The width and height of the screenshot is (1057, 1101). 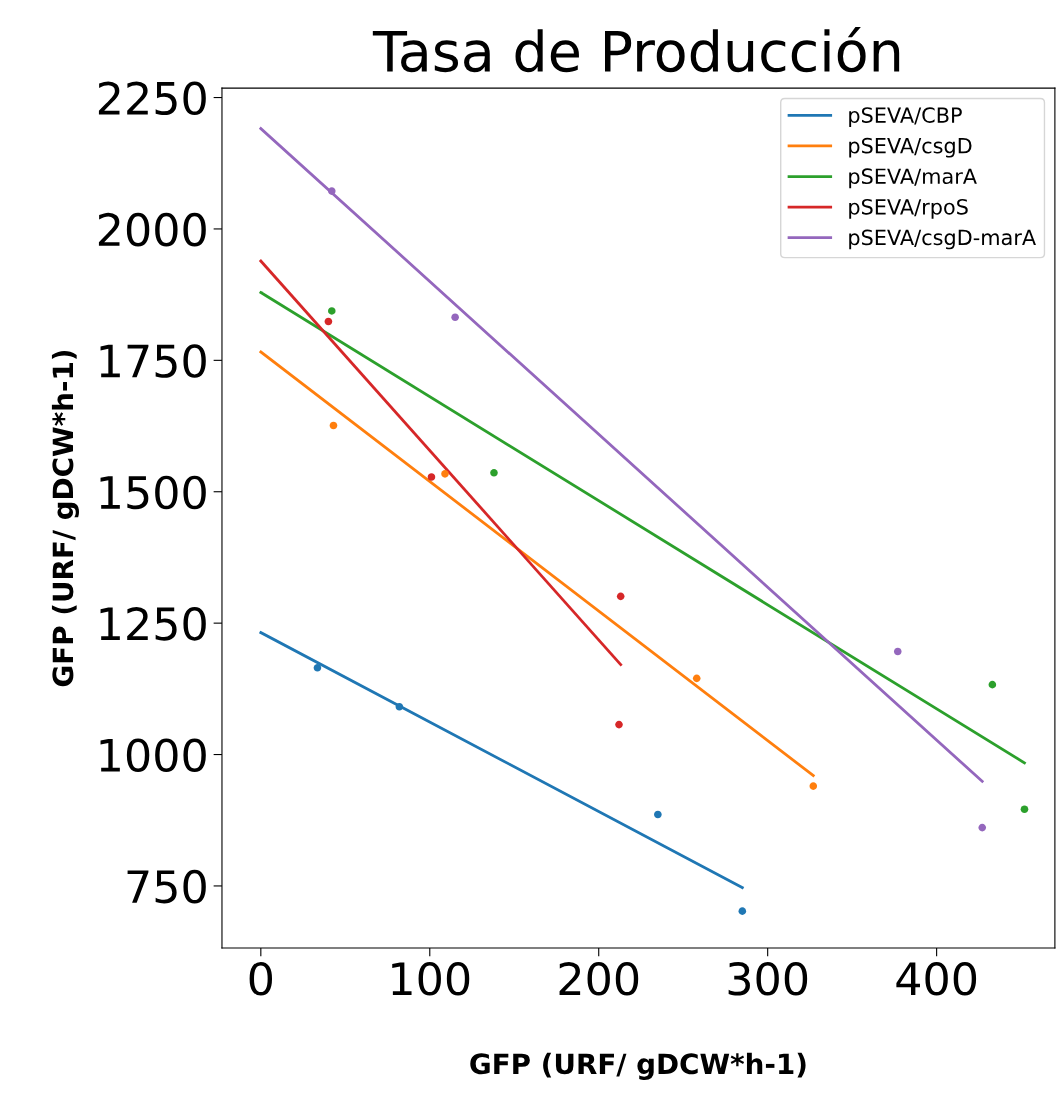 What do you see at coordinates (153, 361) in the screenshot?
I see `y-tick-label: 1750` at bounding box center [153, 361].